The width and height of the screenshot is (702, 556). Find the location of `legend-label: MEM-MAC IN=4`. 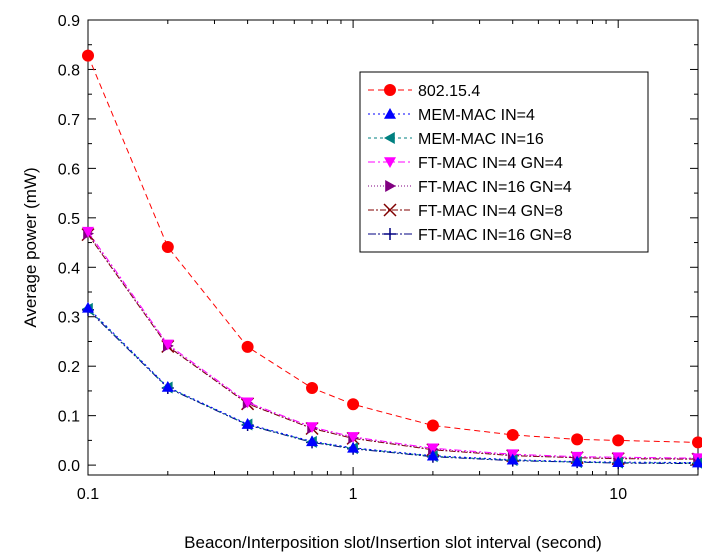

legend-label: MEM-MAC IN=4 is located at coordinates (476, 115).